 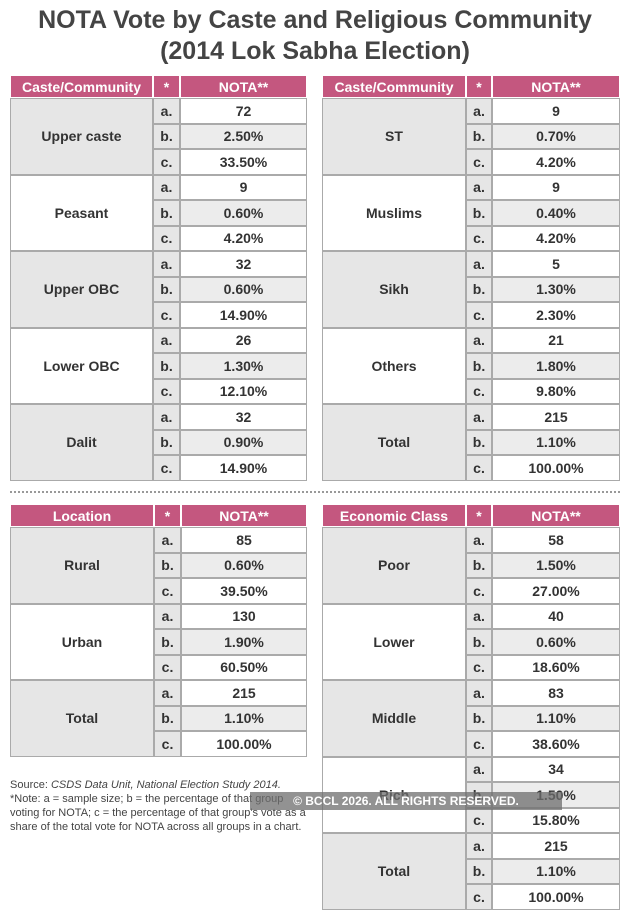 What do you see at coordinates (315, 51) in the screenshot?
I see `title-line: (2014 Lok Sabha Election)` at bounding box center [315, 51].